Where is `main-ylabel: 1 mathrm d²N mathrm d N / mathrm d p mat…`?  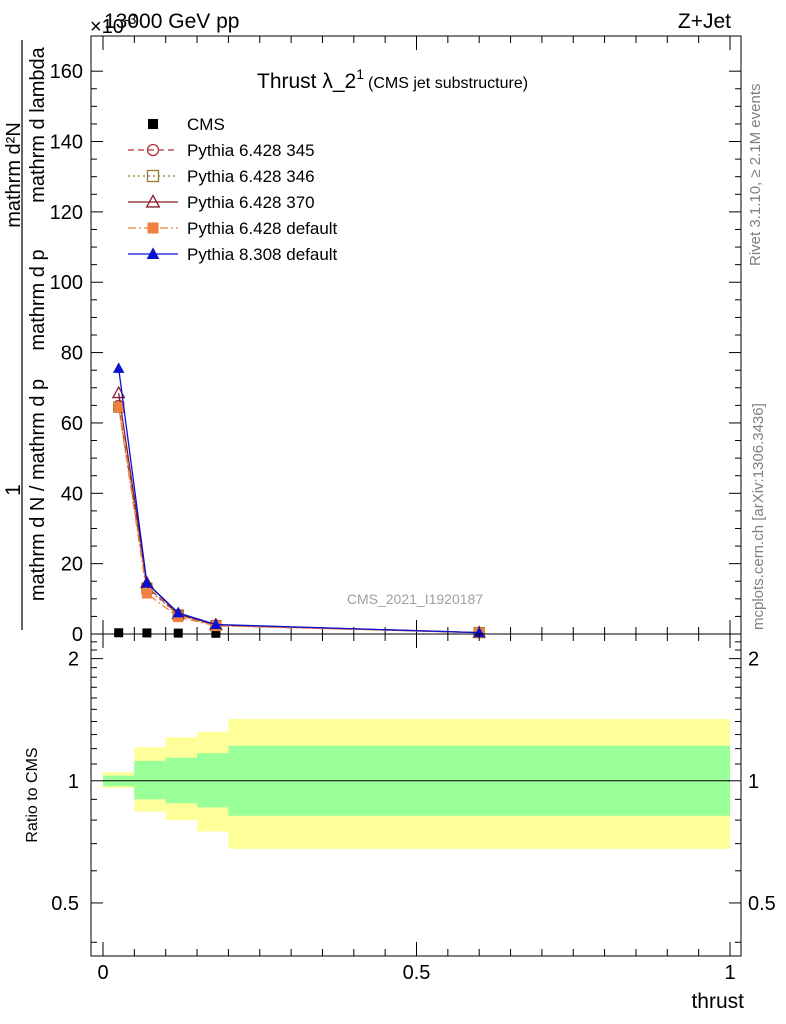 main-ylabel: 1 mathrm d²N mathrm d N / mathrm d p mat… is located at coordinates (25, 335).